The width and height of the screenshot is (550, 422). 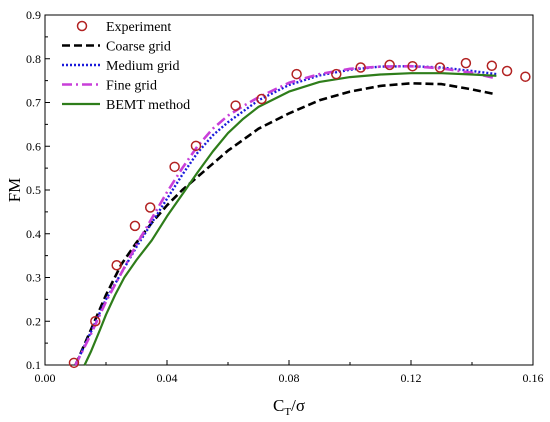 I want to click on svg-text: CT/σ, so click(x=289, y=407).